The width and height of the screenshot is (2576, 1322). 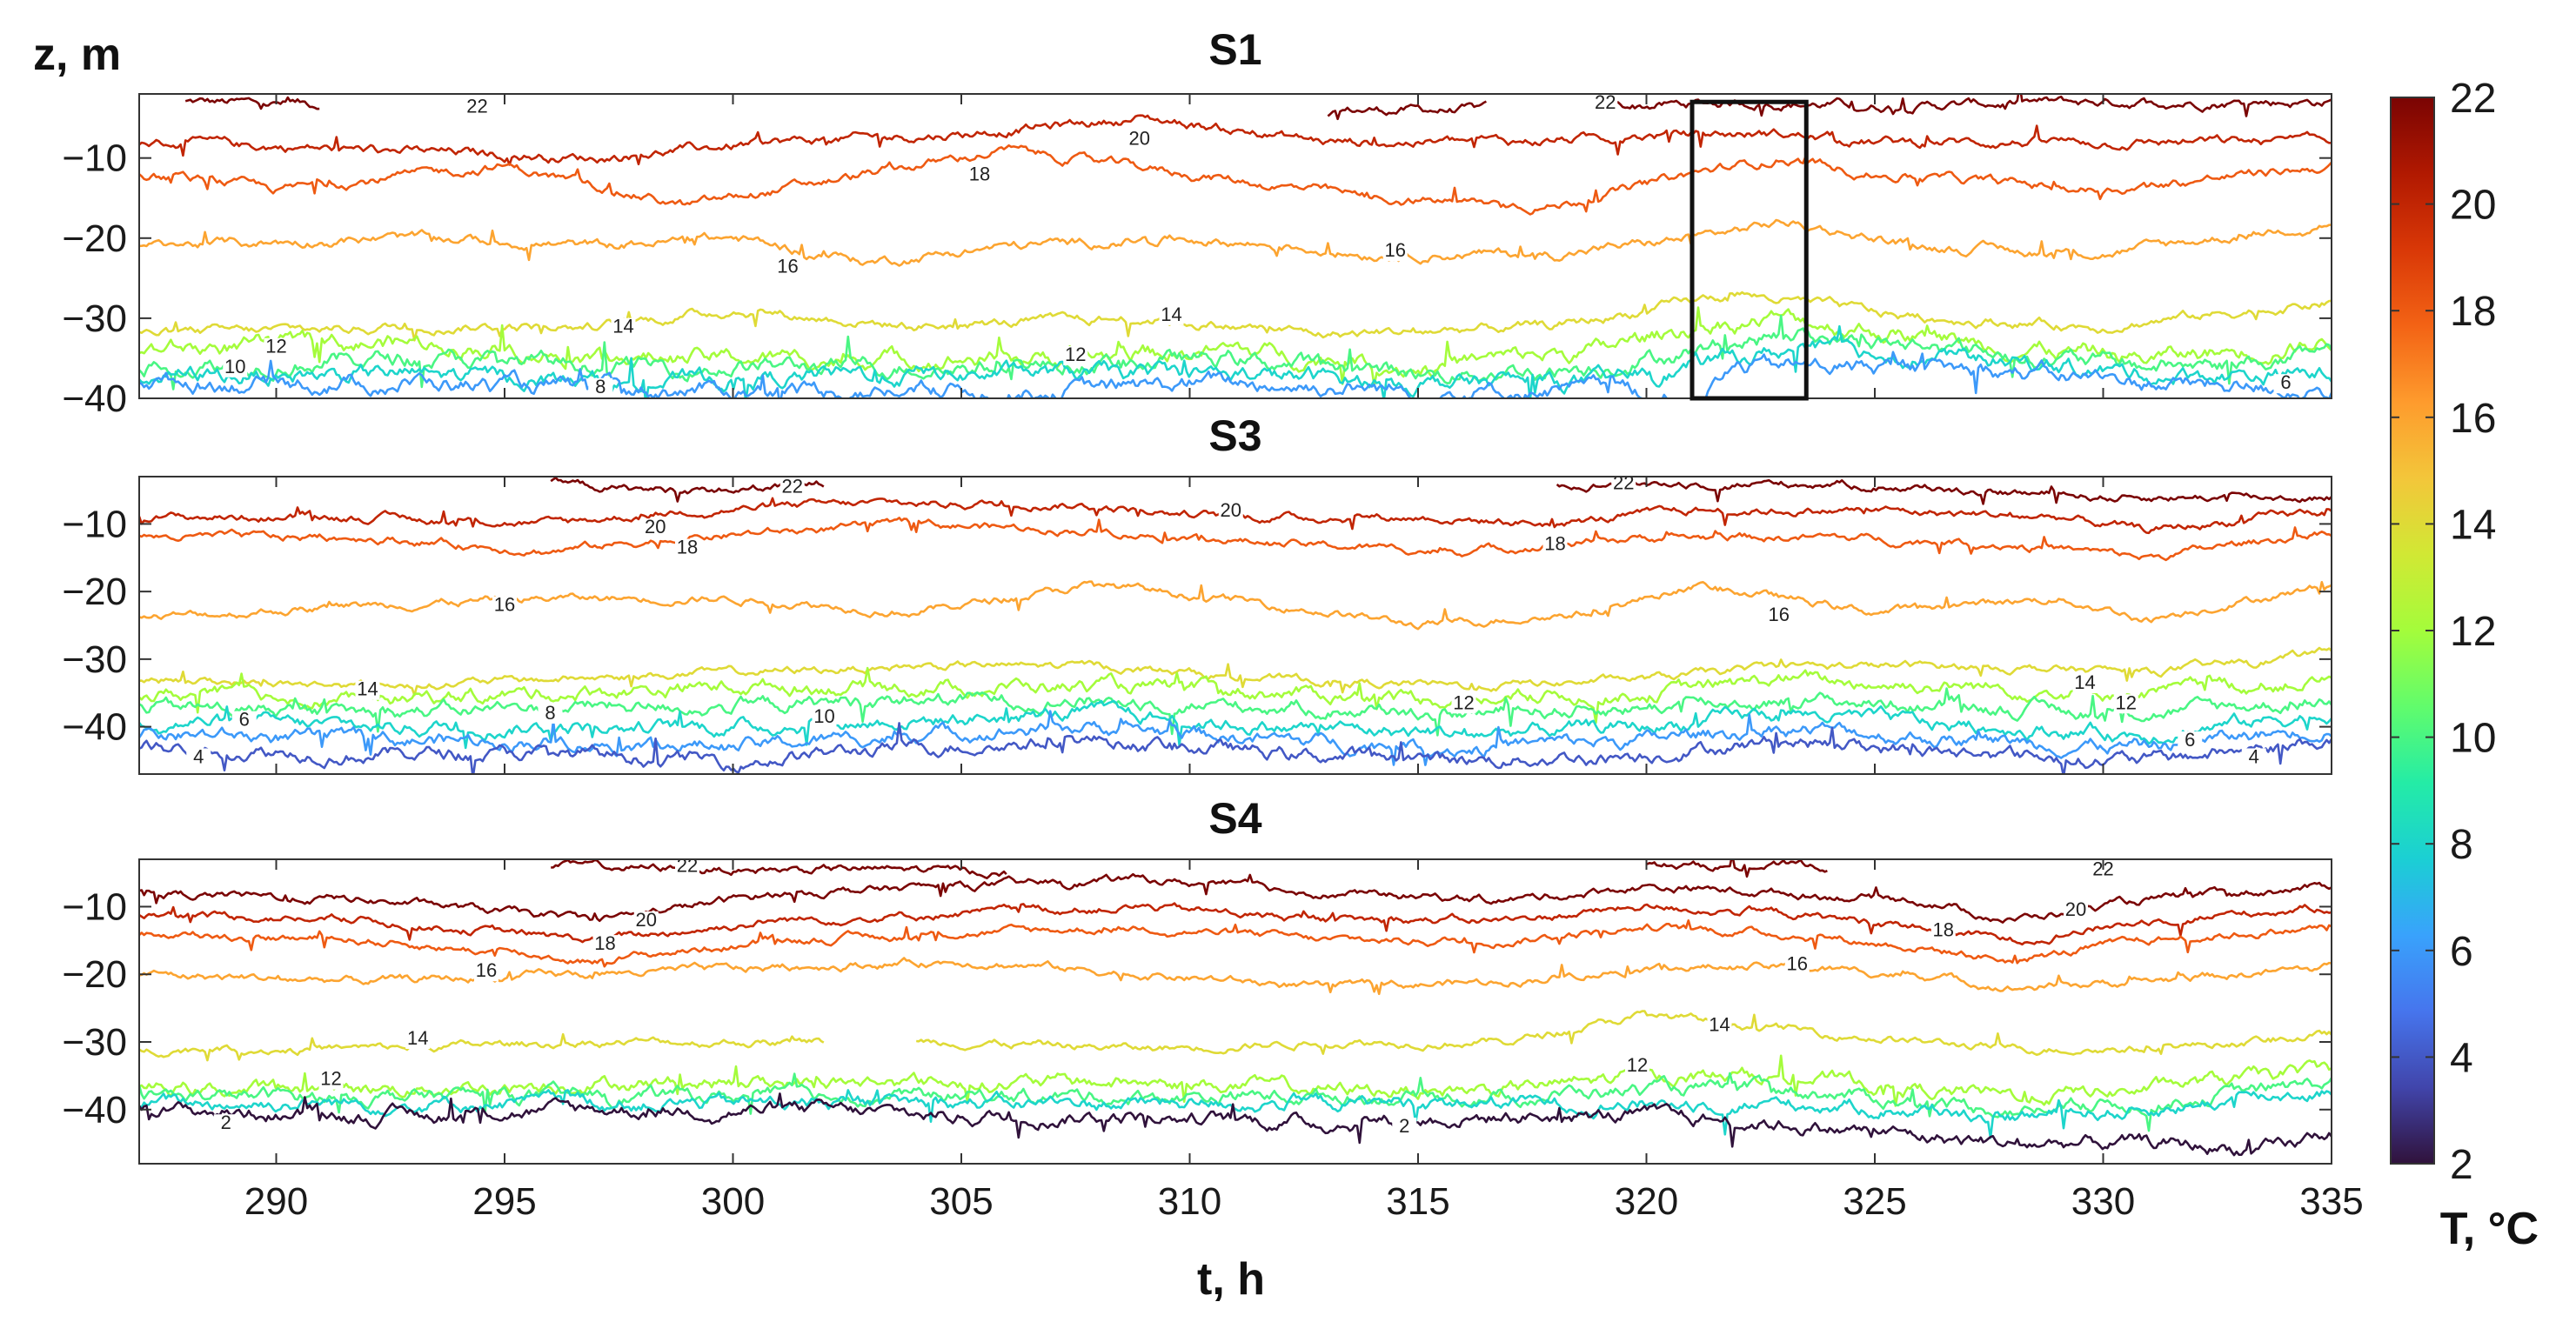 I want to click on x-tick-label: 325, so click(x=1874, y=1201).